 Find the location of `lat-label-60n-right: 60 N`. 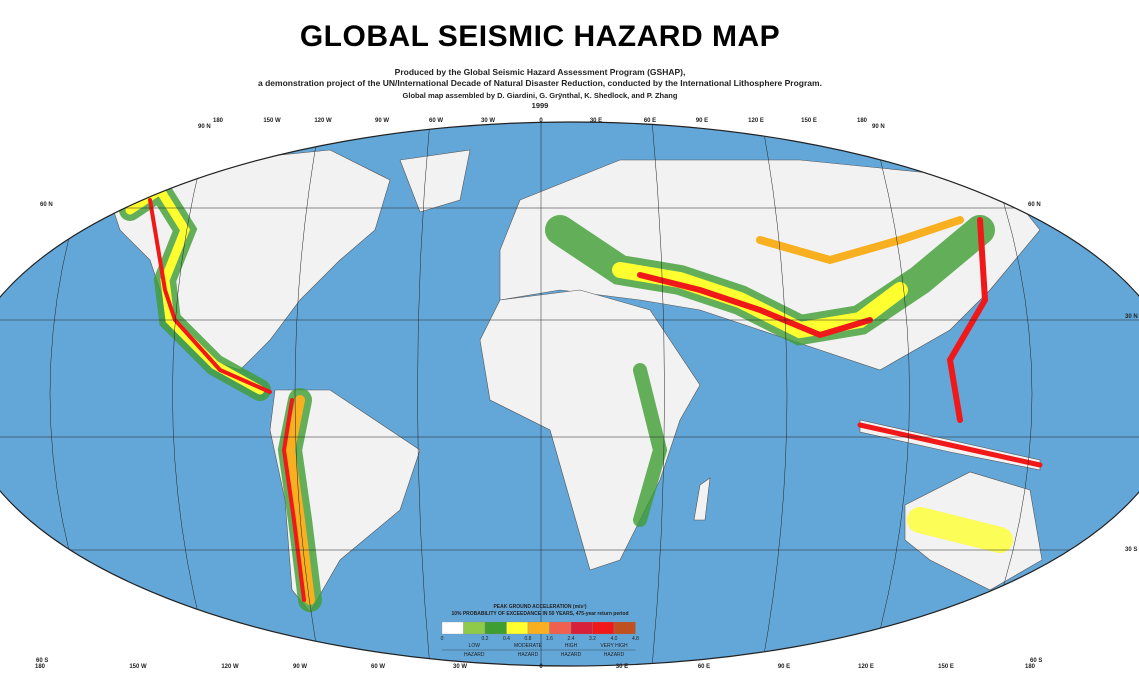

lat-label-60n-right: 60 N is located at coordinates (1034, 205).